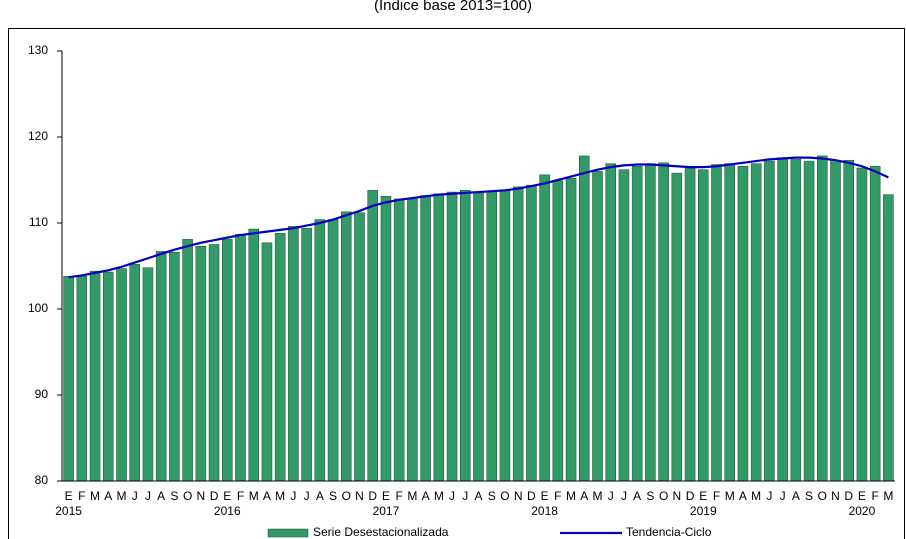 This screenshot has width=906, height=539. I want to click on year-label: 2020, so click(862, 511).